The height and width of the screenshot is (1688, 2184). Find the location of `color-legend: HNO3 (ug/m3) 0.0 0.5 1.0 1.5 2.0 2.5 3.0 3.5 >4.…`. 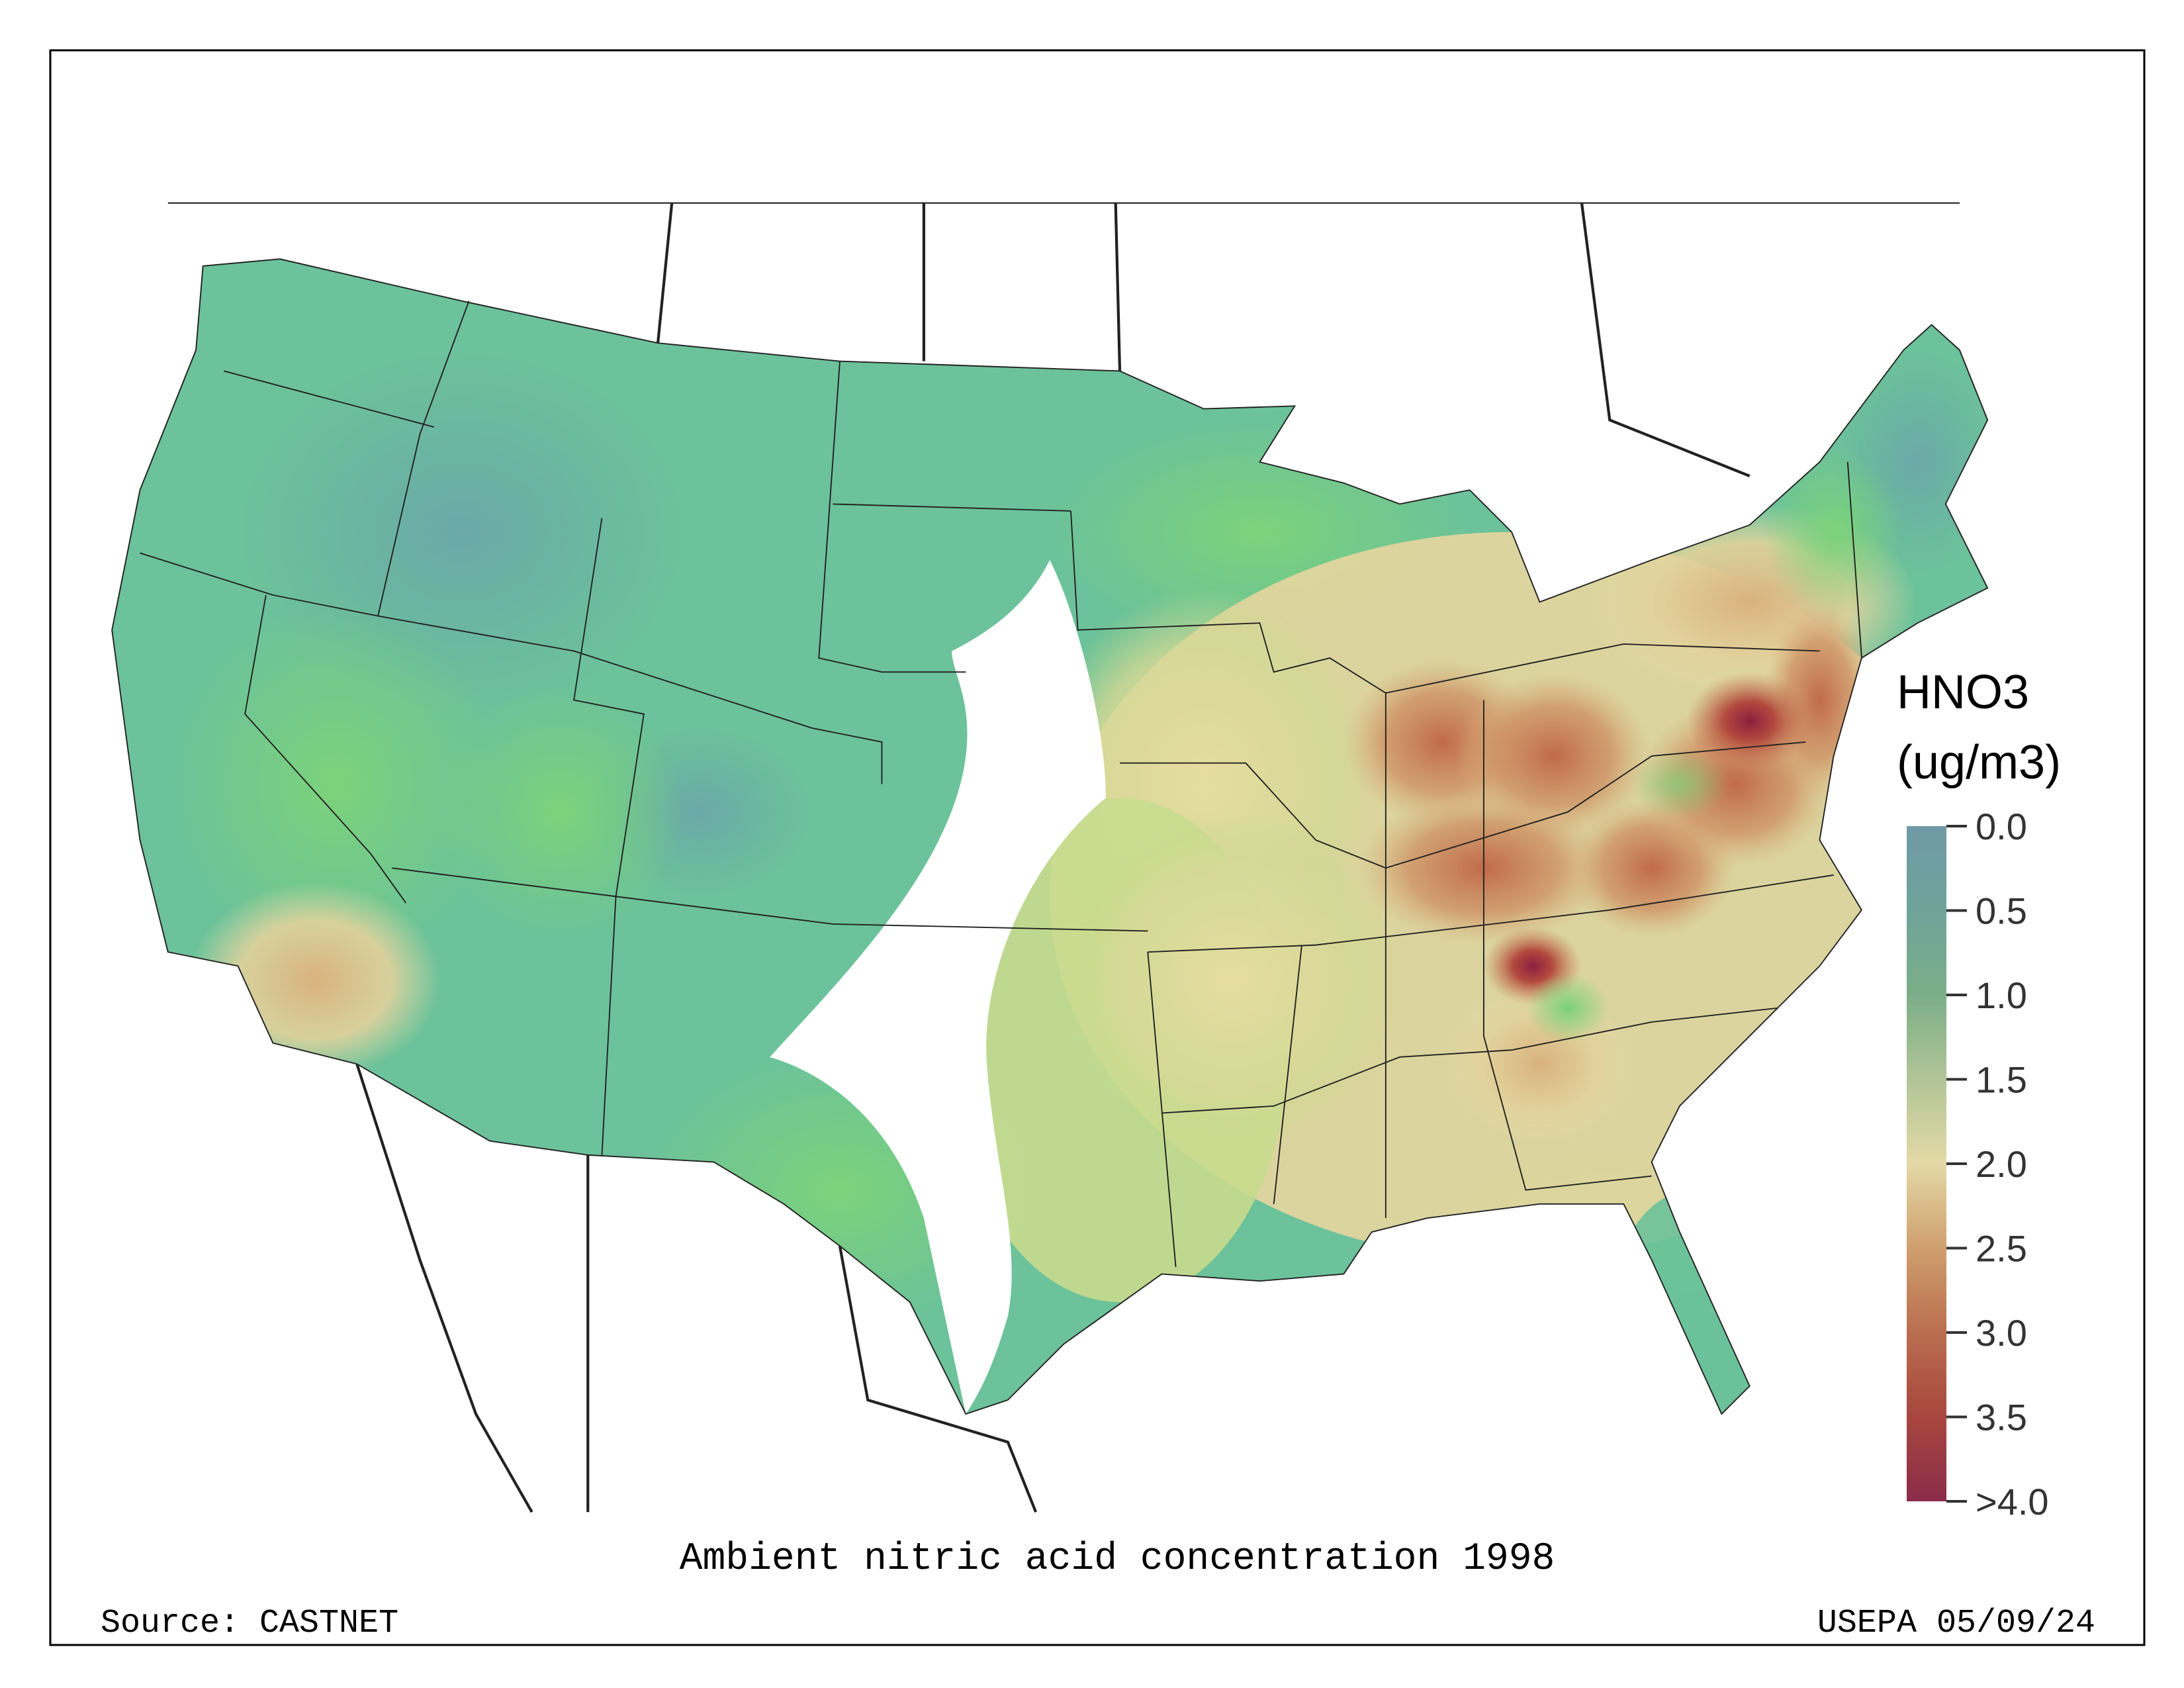

color-legend: HNO3 (ug/m3) 0.0 0.5 1.0 1.5 2.0 2.5 3.0 3.5 >4.… is located at coordinates (1979, 1094).